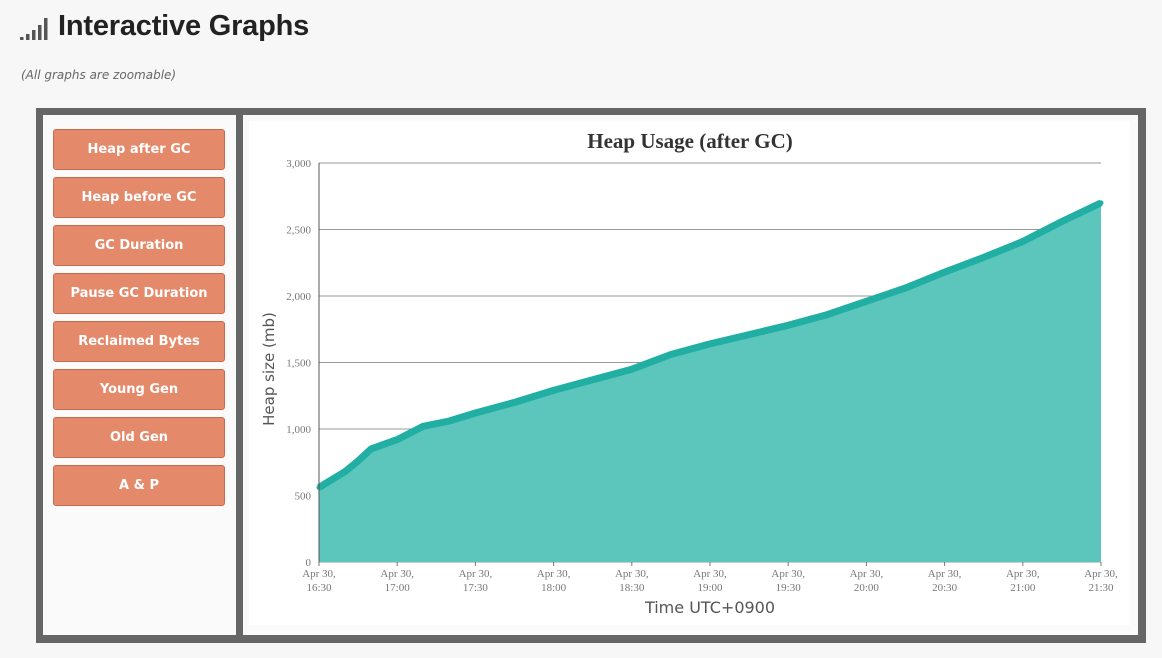 The height and width of the screenshot is (658, 1162). What do you see at coordinates (139, 245) in the screenshot?
I see `gc-duration-button: GC Duration` at bounding box center [139, 245].